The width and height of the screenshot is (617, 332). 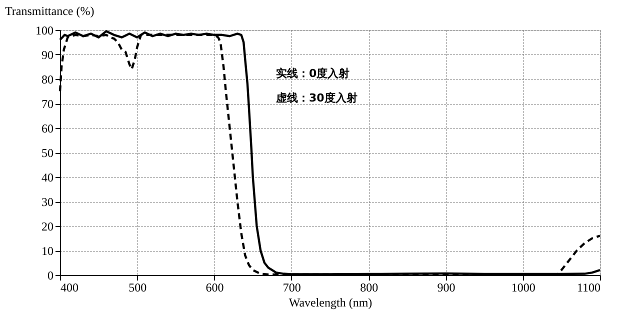 What do you see at coordinates (588, 287) in the screenshot?
I see `x-tick-label: 1100` at bounding box center [588, 287].